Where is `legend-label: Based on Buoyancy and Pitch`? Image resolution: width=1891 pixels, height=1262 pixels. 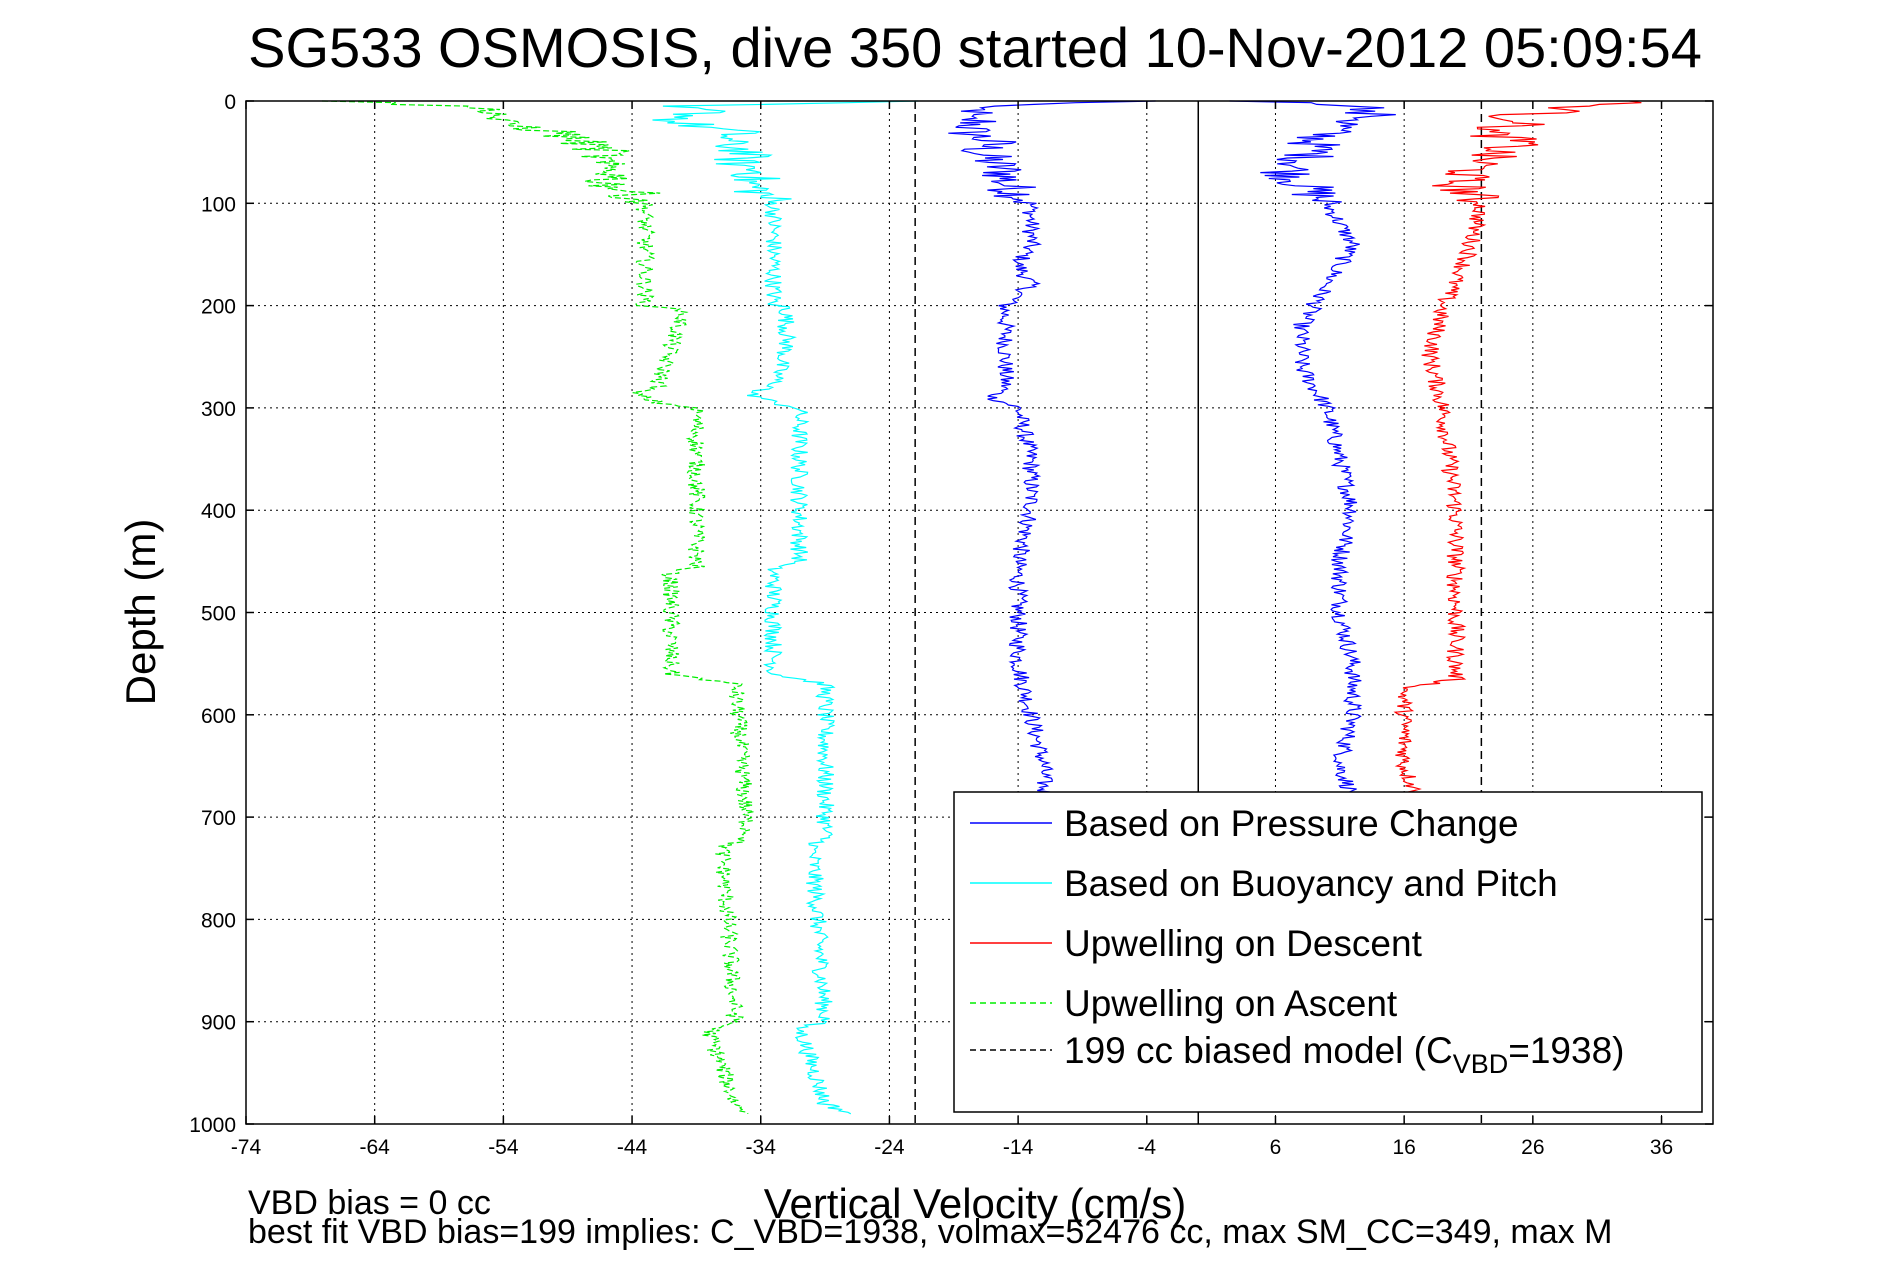 legend-label: Based on Buoyancy and Pitch is located at coordinates (1311, 883).